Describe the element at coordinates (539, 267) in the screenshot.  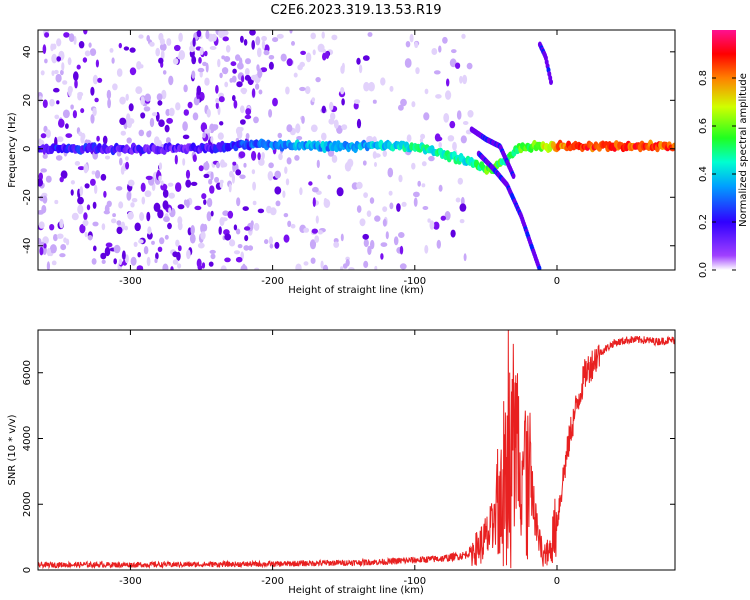
I see `spectrogram-branch-point` at that location.